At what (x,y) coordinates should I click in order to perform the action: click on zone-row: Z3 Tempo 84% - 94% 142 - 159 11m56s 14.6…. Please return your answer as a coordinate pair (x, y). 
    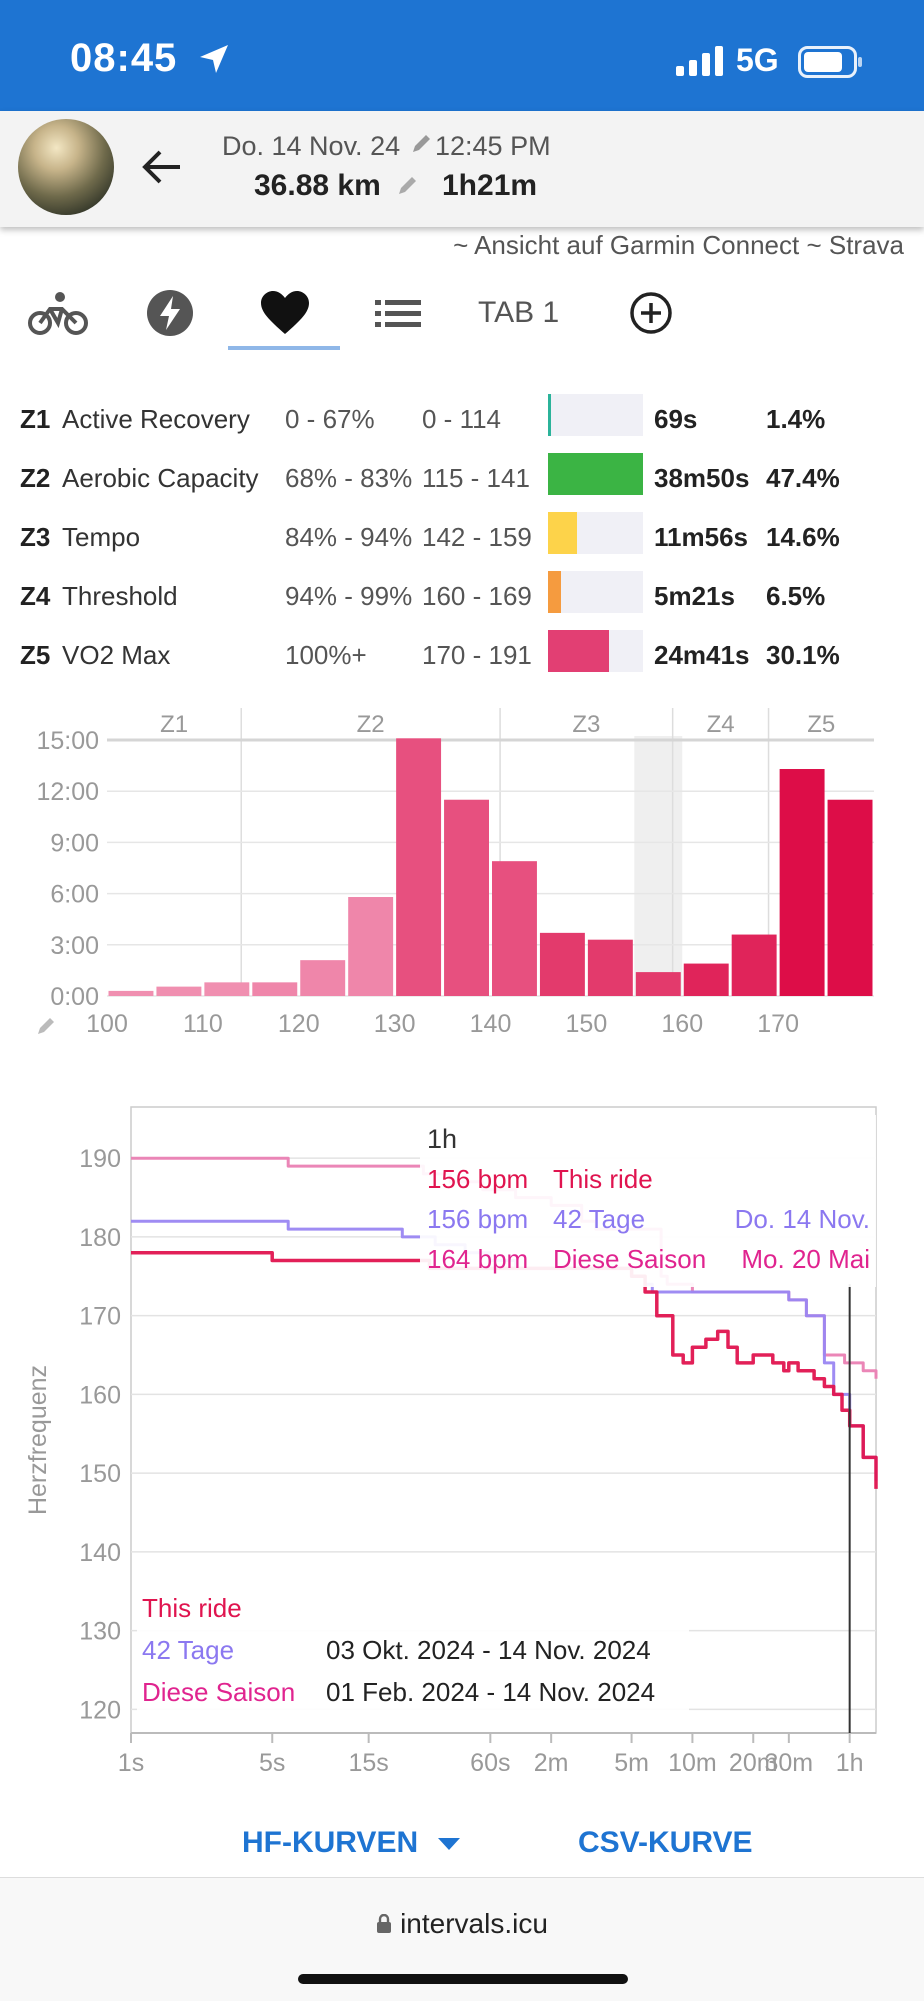
    Looking at the image, I should click on (462, 537).